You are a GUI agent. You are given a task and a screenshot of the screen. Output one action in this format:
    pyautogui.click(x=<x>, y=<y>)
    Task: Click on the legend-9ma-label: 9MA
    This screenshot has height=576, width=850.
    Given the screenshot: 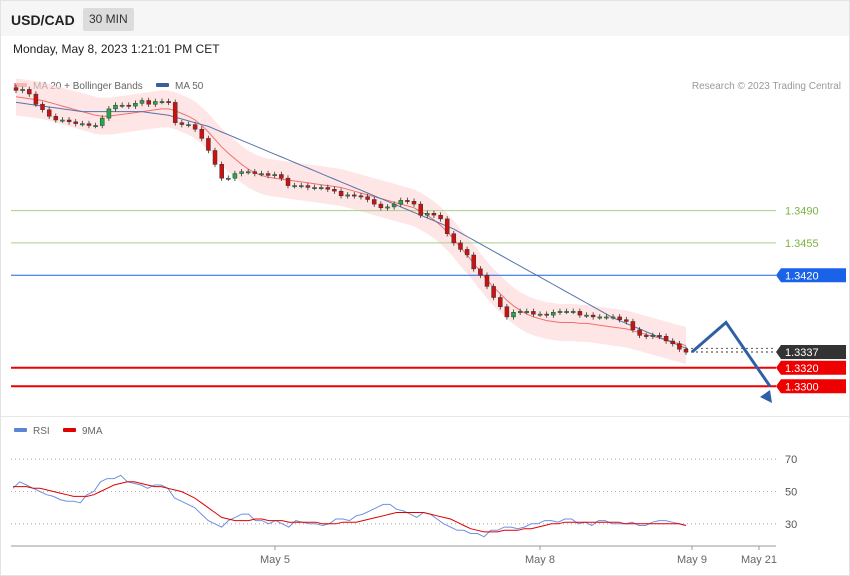 What is the action you would take?
    pyautogui.click(x=92, y=431)
    